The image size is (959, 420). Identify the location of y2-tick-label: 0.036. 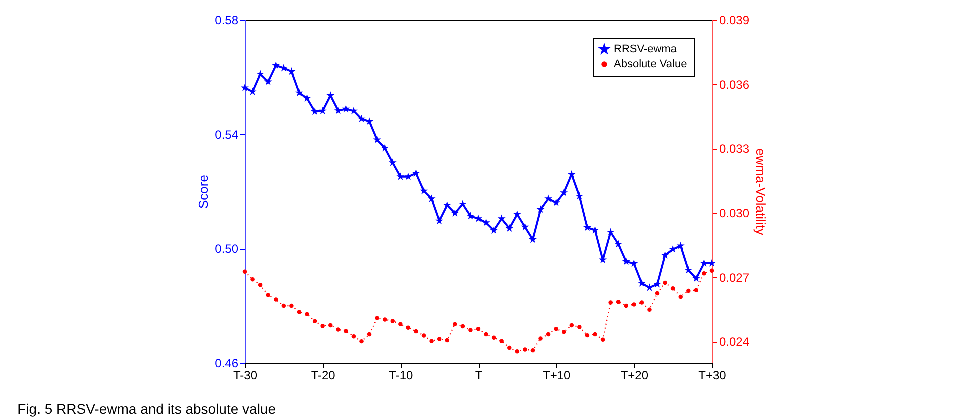
(735, 85).